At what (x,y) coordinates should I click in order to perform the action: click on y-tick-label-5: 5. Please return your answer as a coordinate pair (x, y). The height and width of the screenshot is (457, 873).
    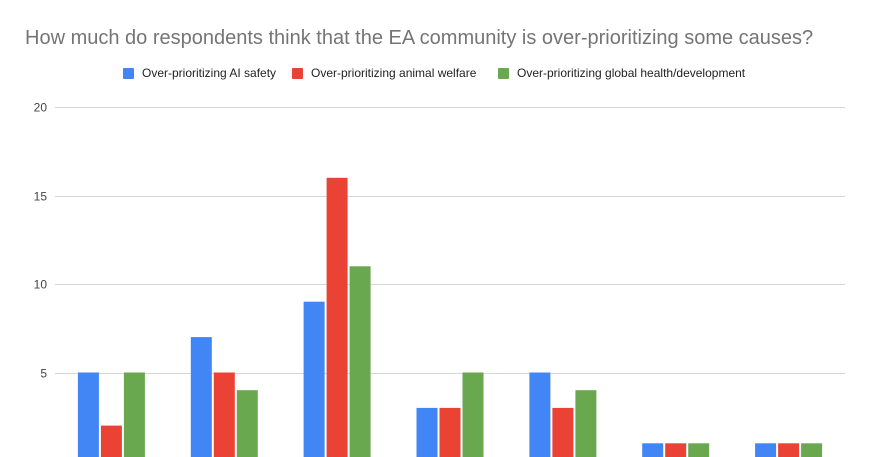
    Looking at the image, I should click on (43, 374).